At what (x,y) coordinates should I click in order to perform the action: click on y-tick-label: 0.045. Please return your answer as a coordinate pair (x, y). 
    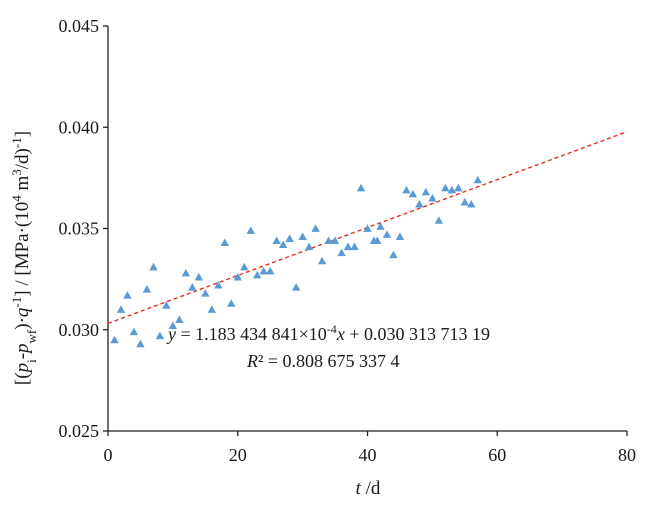
    Looking at the image, I should click on (79, 26).